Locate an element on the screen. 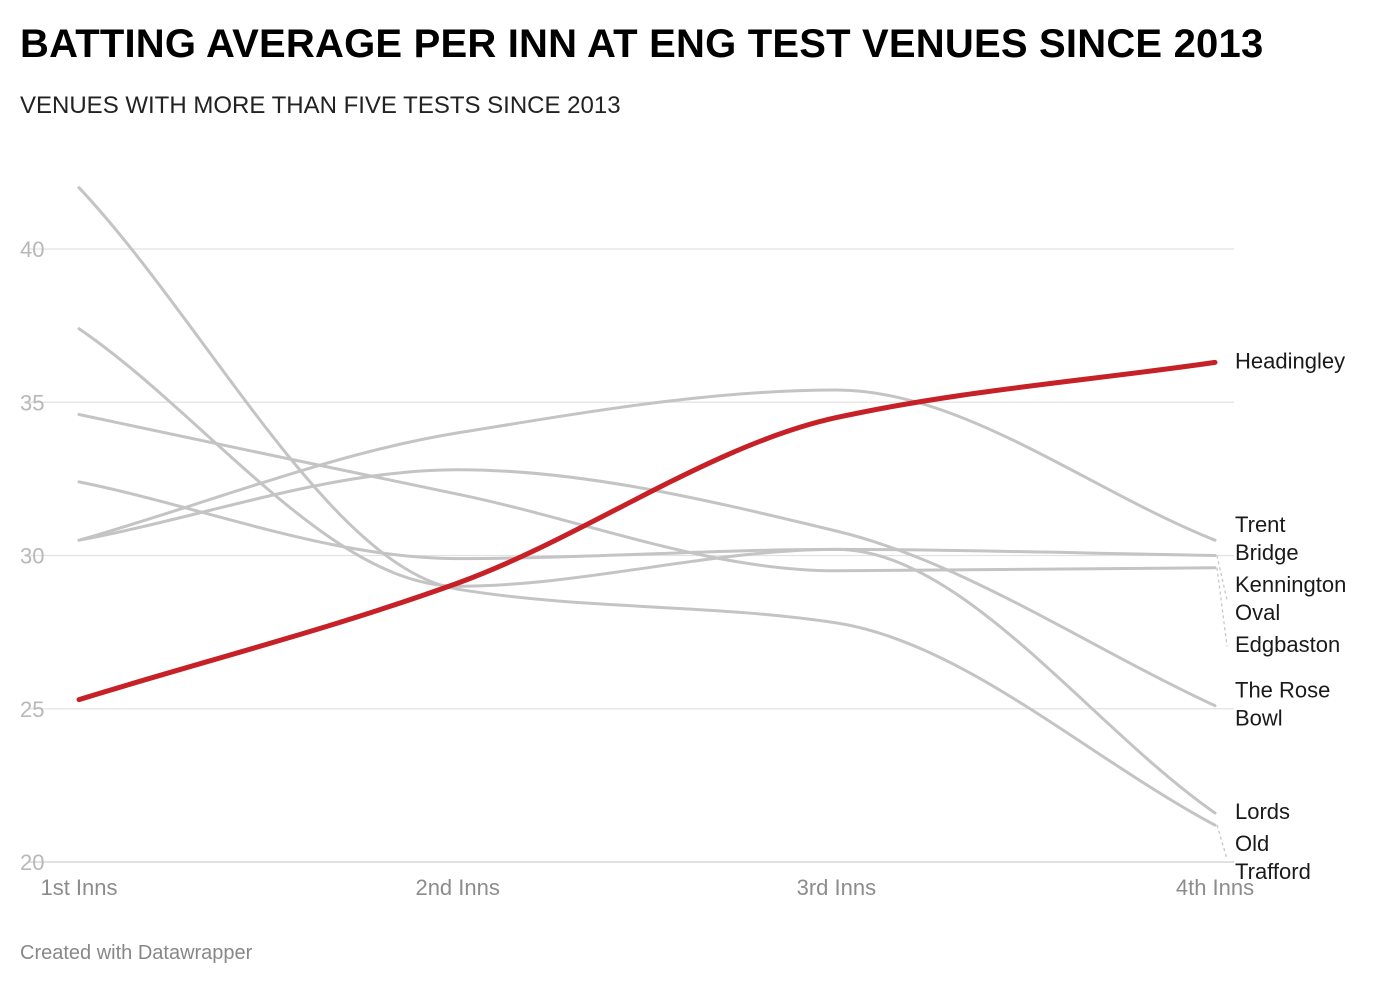  series-label-edgbaston: Edgbaston is located at coordinates (1287, 644).